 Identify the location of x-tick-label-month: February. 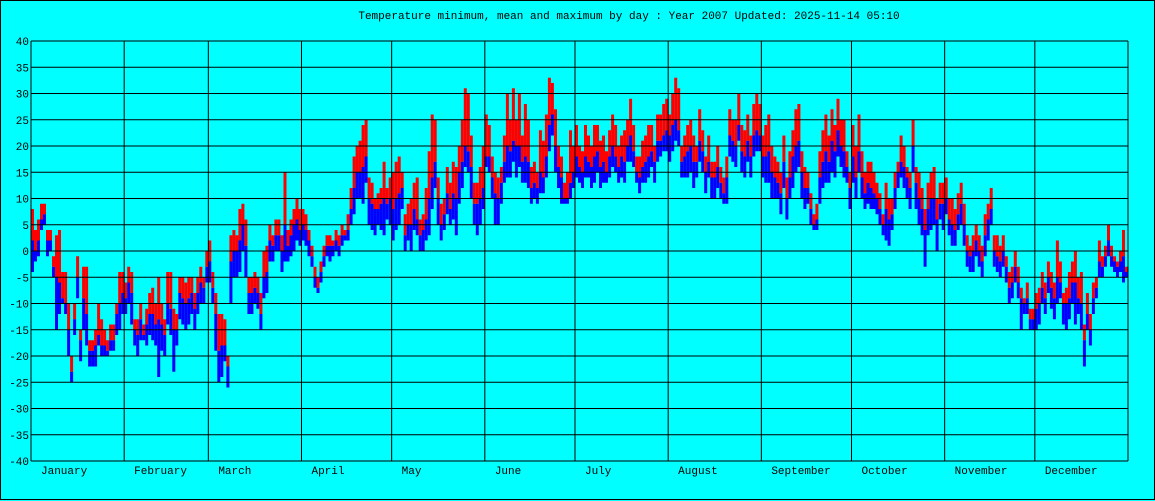
(160, 472).